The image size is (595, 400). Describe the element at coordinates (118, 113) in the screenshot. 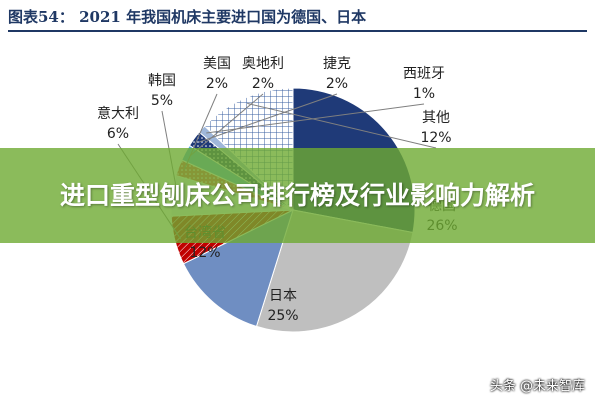

I see `slice-label: 意大利` at that location.